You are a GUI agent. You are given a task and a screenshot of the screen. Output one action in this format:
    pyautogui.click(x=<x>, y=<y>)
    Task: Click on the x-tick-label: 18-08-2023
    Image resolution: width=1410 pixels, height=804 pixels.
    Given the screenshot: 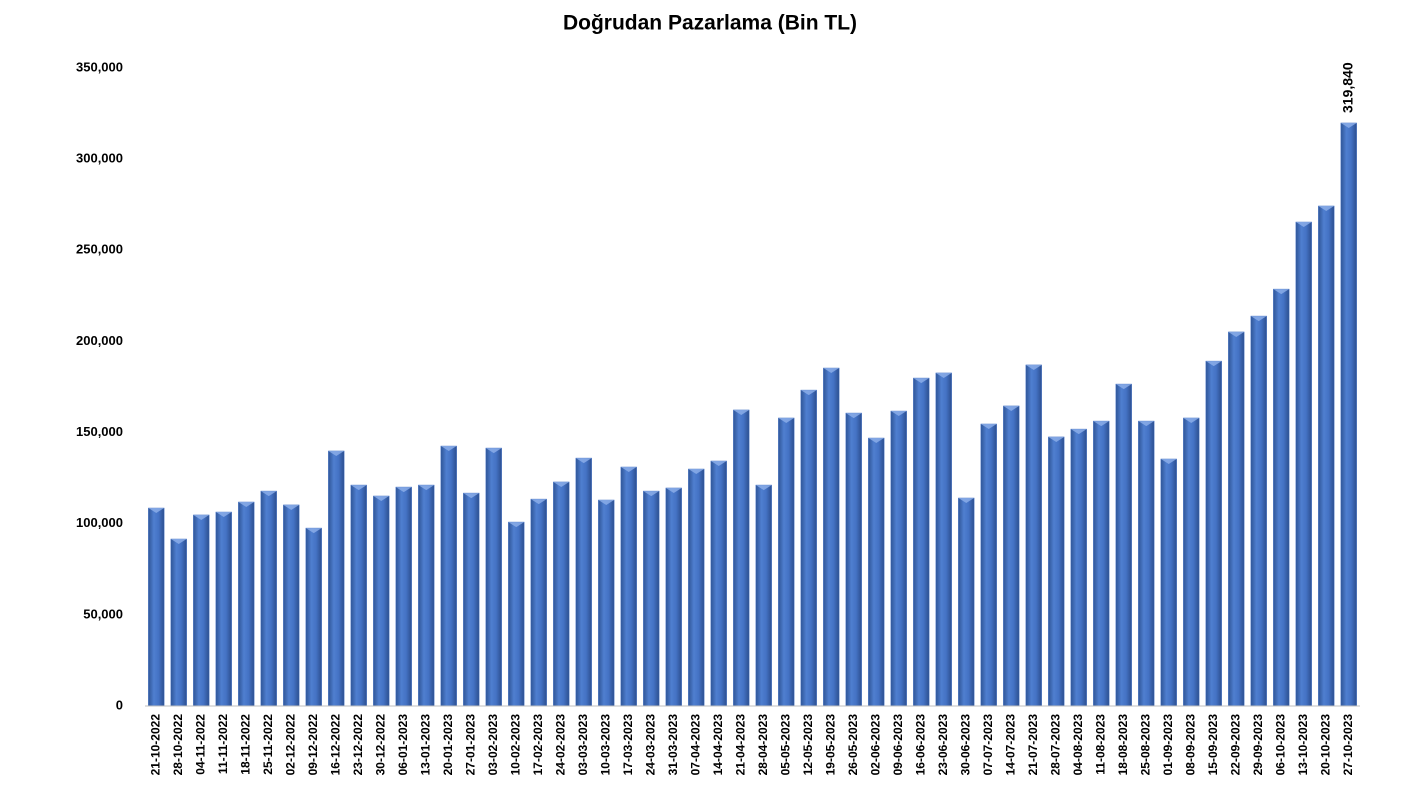 What is the action you would take?
    pyautogui.click(x=1123, y=745)
    